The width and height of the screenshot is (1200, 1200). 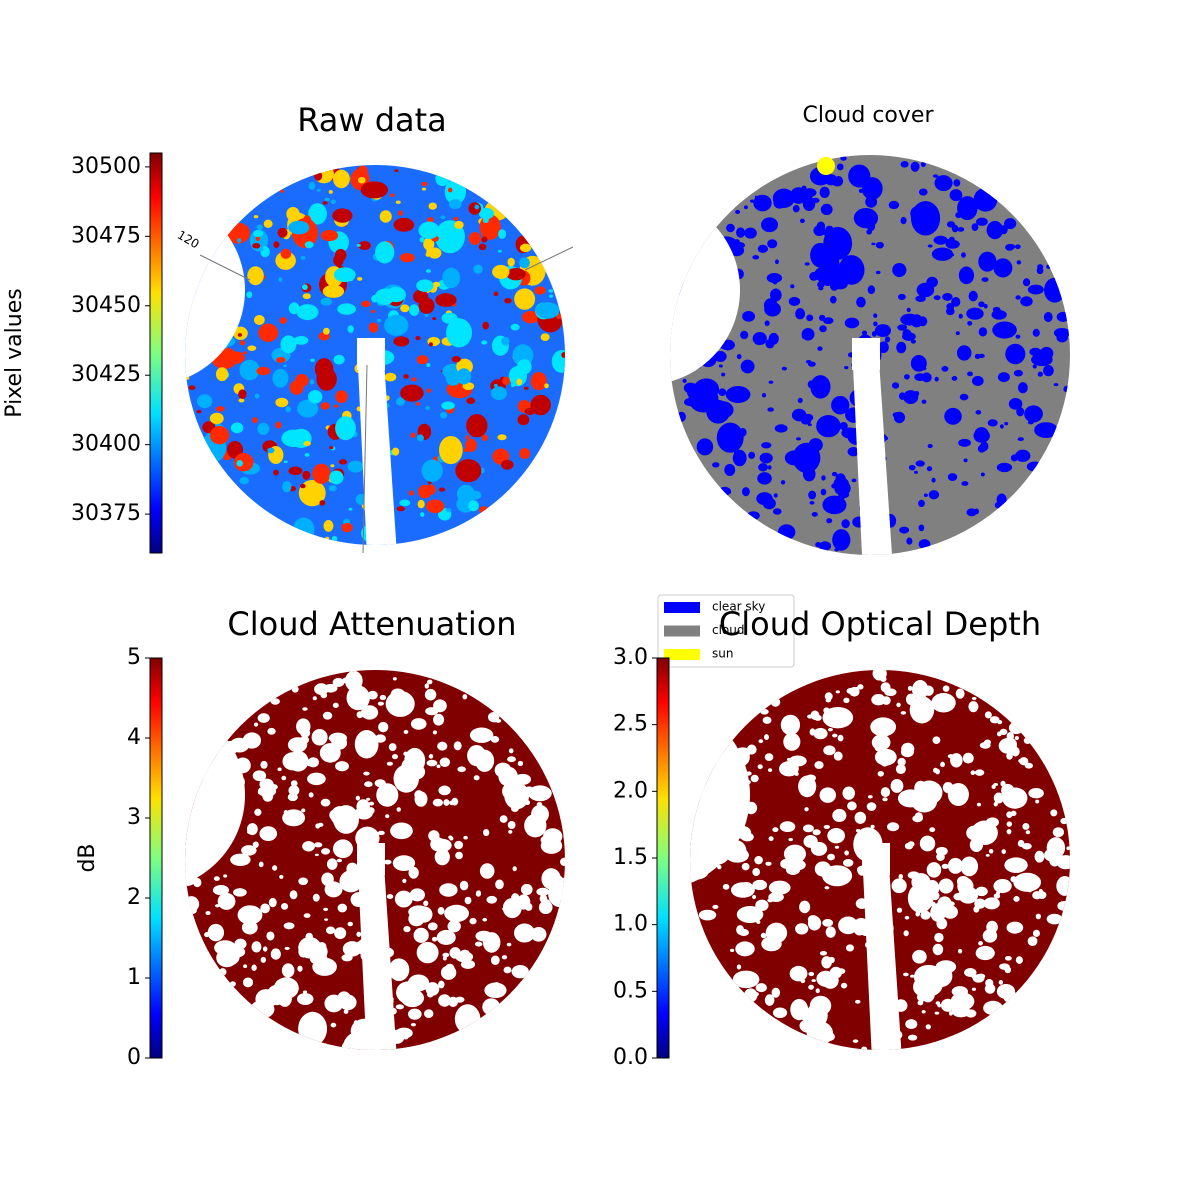 What do you see at coordinates (705, 290) in the screenshot?
I see `image-mask` at bounding box center [705, 290].